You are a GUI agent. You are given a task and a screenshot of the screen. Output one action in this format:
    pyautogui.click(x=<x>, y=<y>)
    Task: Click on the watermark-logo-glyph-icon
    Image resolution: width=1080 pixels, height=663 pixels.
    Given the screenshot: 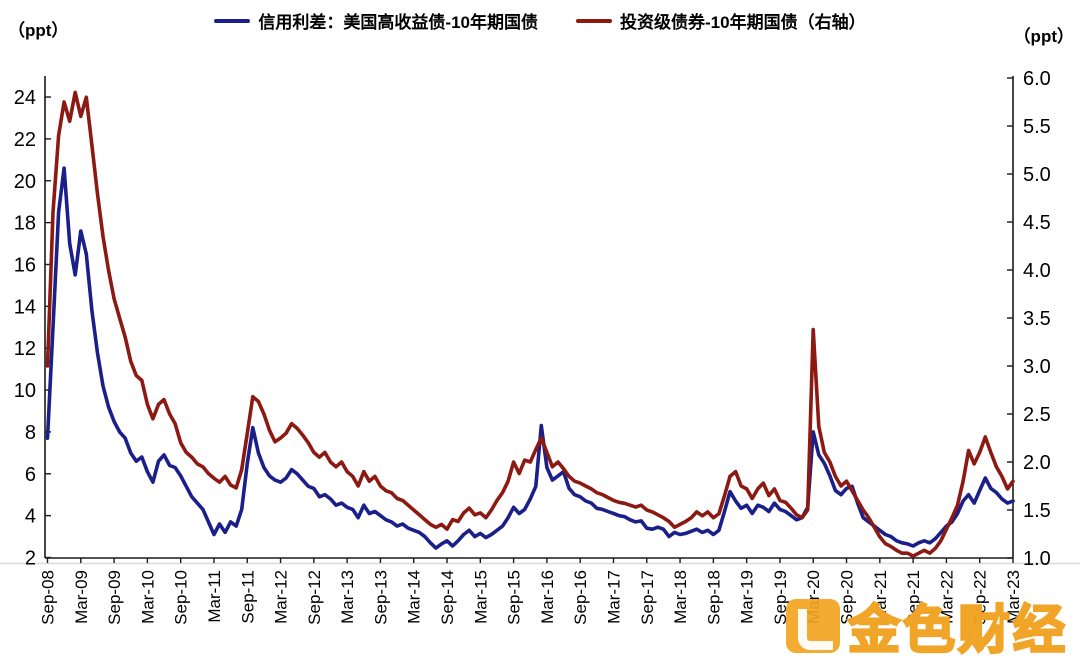 What is the action you would take?
    pyautogui.click(x=815, y=629)
    